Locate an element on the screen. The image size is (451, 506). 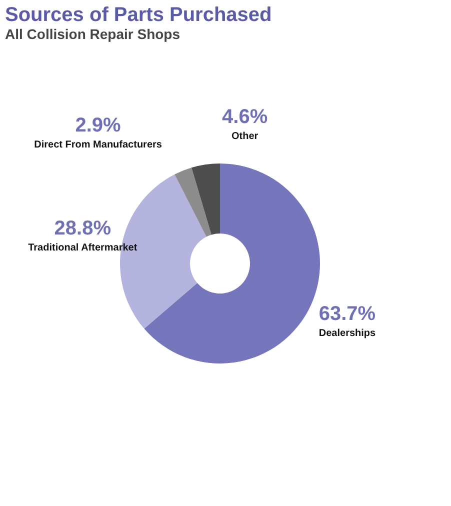
slice-label: Other is located at coordinates (245, 136).